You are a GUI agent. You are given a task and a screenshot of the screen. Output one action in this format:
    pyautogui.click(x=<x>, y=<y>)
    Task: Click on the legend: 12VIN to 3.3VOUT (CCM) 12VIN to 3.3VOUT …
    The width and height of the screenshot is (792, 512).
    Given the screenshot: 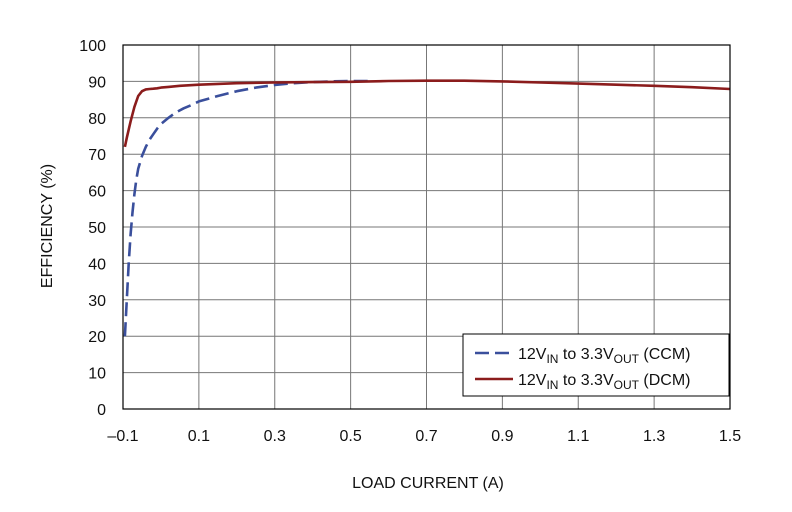 What is the action you would take?
    pyautogui.click(x=596, y=365)
    